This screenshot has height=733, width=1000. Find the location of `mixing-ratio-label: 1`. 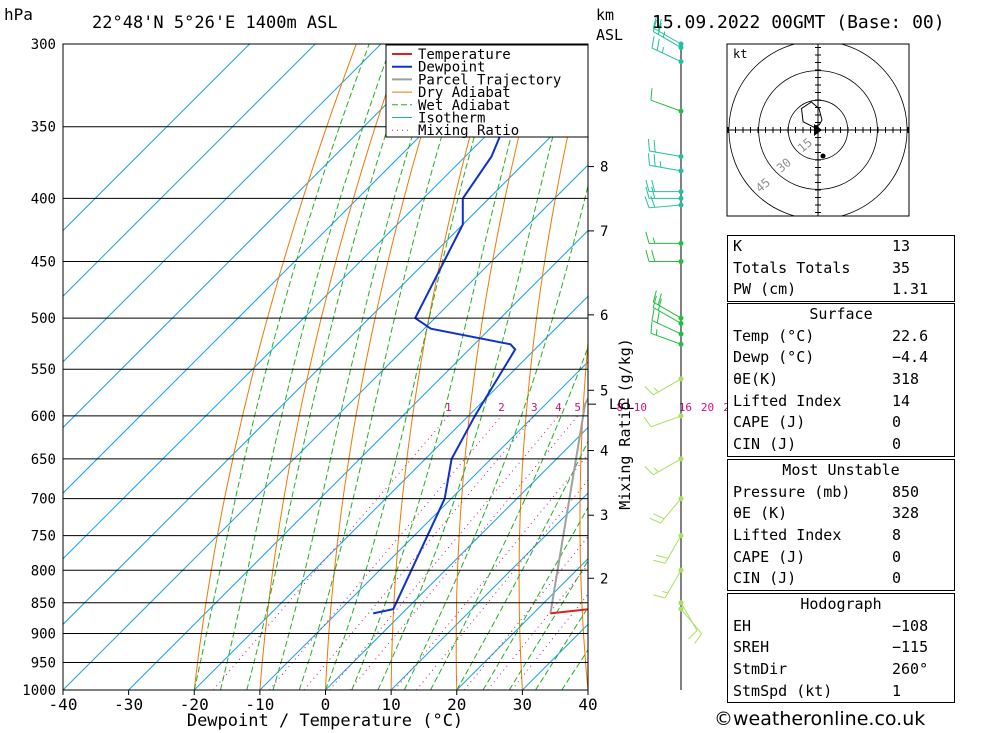

mixing-ratio-label: 1 is located at coordinates (448, 407).